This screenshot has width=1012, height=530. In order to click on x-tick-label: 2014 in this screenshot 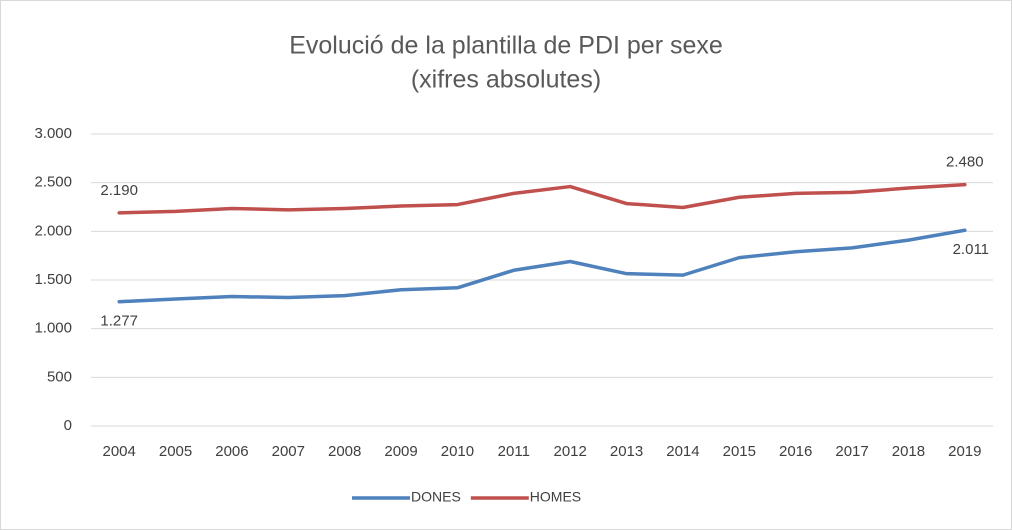, I will do `click(682, 451)`.